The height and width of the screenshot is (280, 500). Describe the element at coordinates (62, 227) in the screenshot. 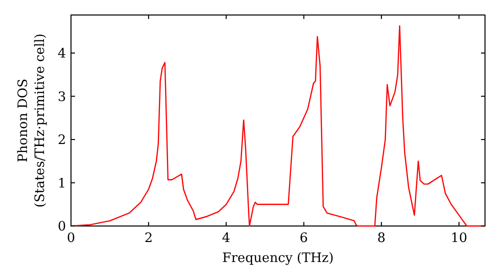

I see `y-tick-label: 0` at that location.